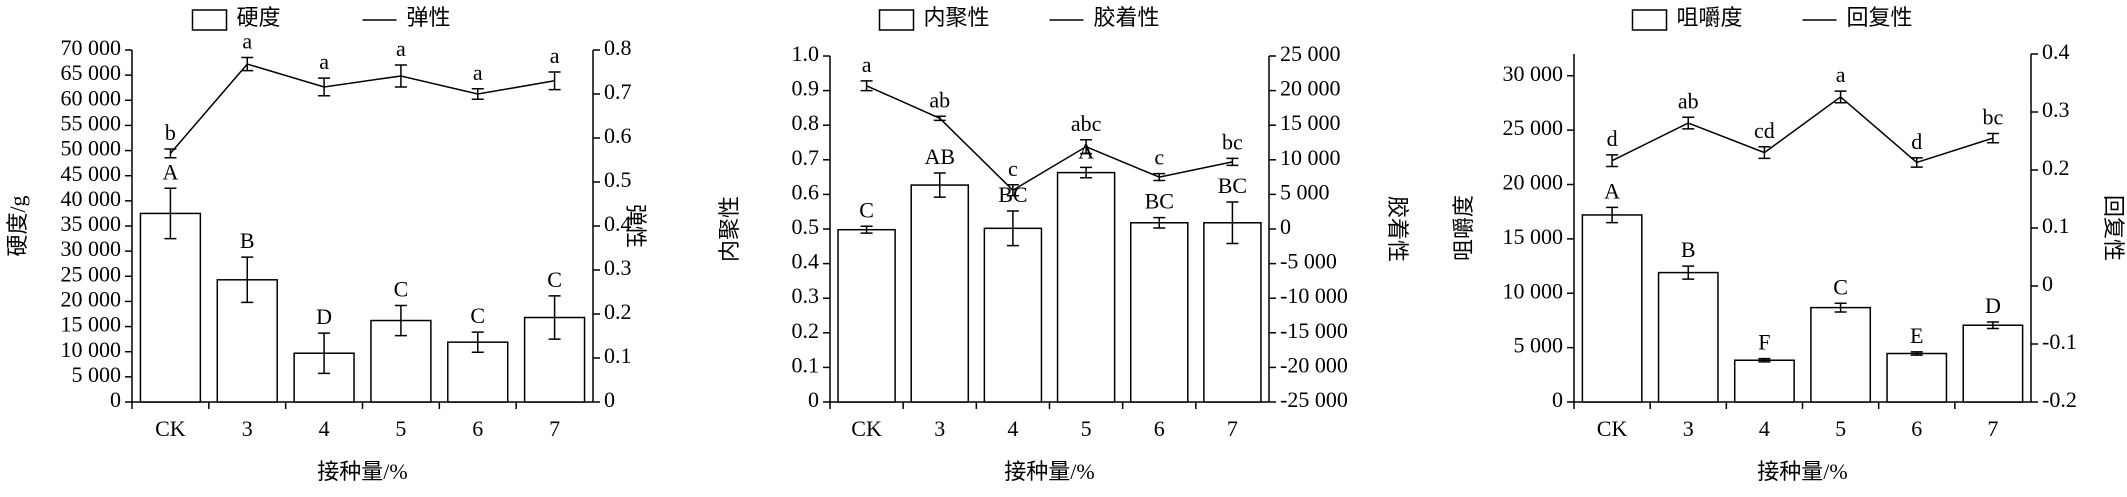 The width and height of the screenshot is (2127, 497). Describe the element at coordinates (1710, 17) in the screenshot. I see `legend-label: 咀嚼度` at that location.